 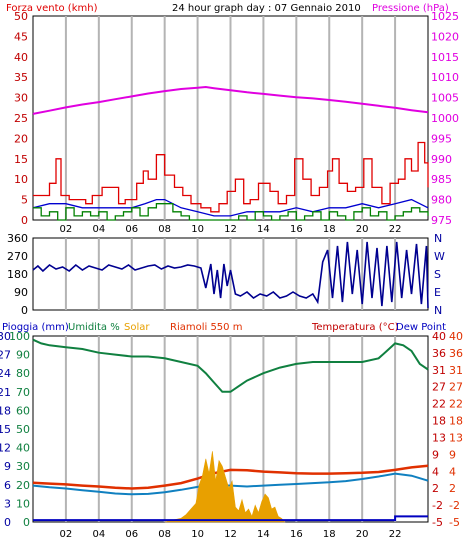 I want to click on right-tick-label: 985, so click(x=441, y=179).